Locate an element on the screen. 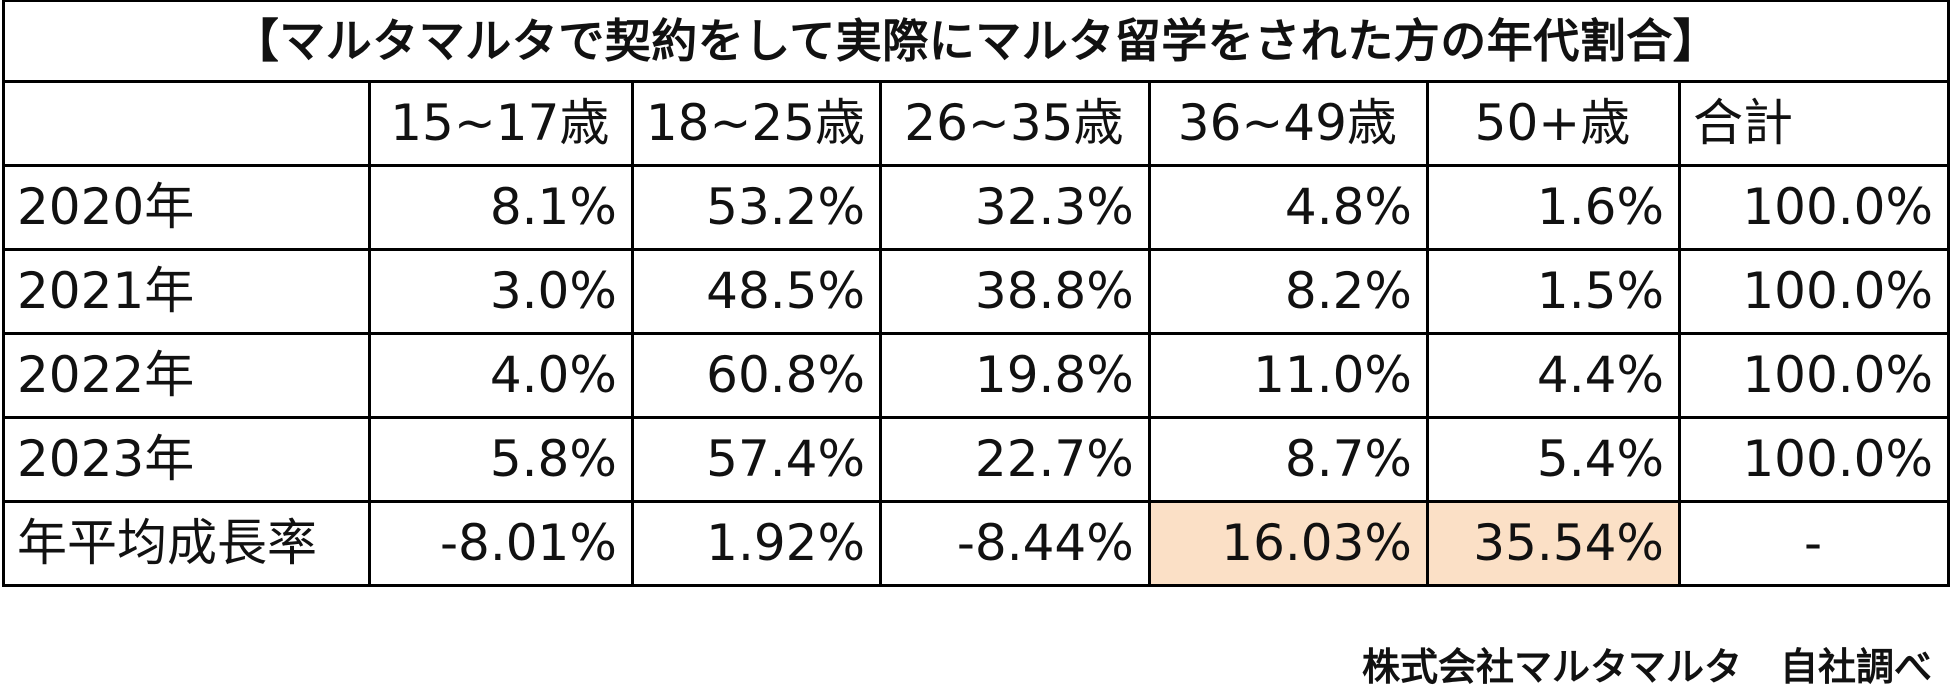 This screenshot has height=692, width=1950. table-cell: 32.3% is located at coordinates (1015, 207).